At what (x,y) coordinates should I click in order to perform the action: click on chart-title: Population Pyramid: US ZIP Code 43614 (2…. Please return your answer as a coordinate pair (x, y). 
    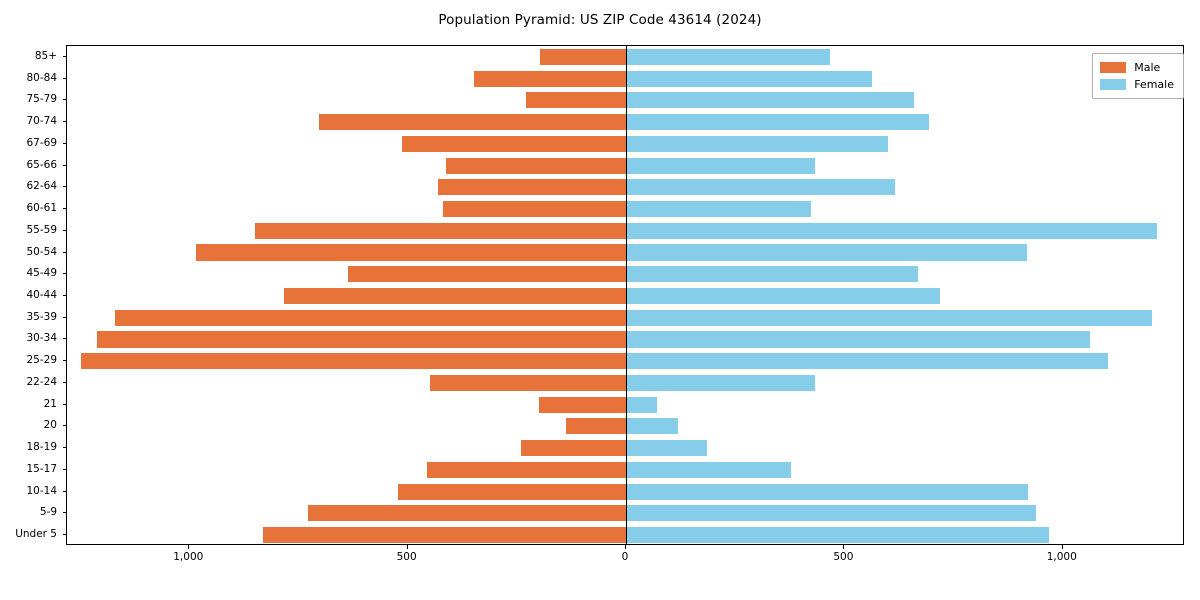
    Looking at the image, I should click on (600, 20).